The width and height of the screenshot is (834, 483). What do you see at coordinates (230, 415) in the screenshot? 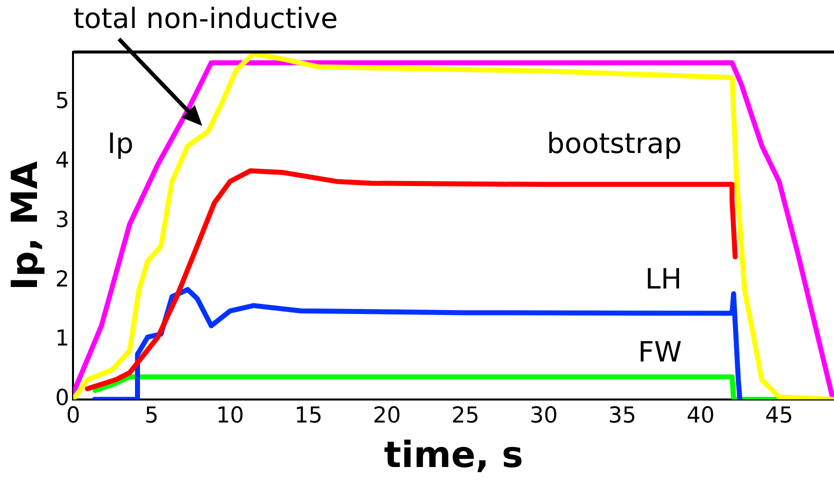
I see `x-tick-label: 10` at bounding box center [230, 415].